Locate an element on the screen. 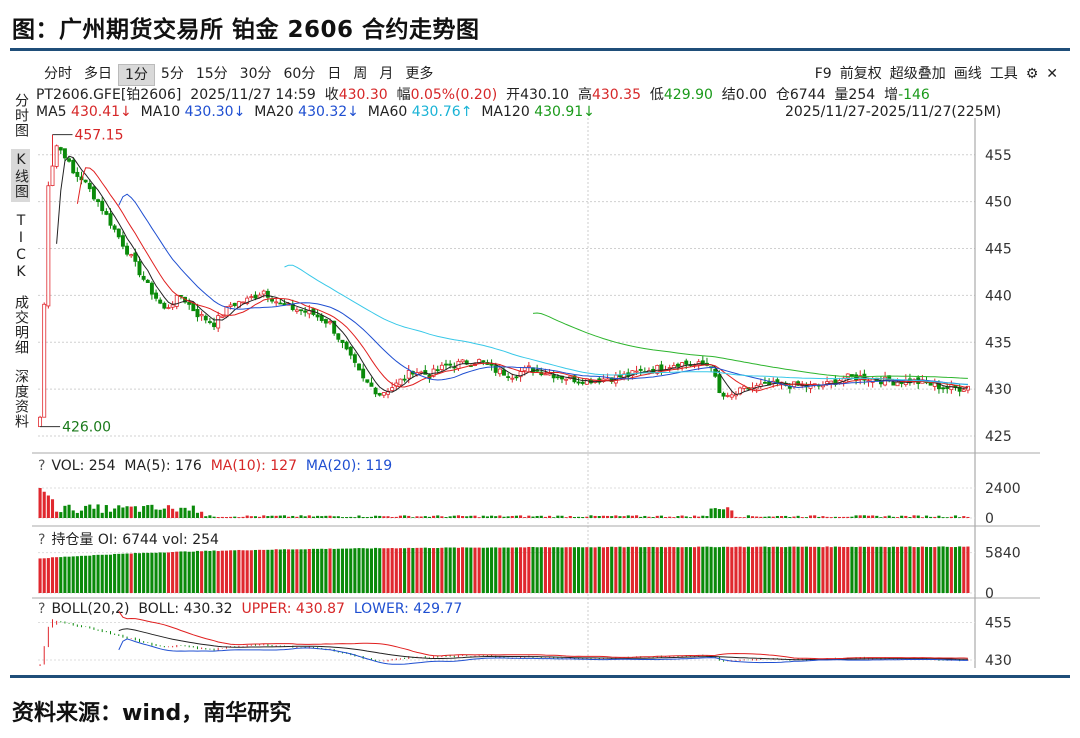 This screenshot has width=1080, height=738. sidebar-tab-2: TICK is located at coordinates (21, 247).